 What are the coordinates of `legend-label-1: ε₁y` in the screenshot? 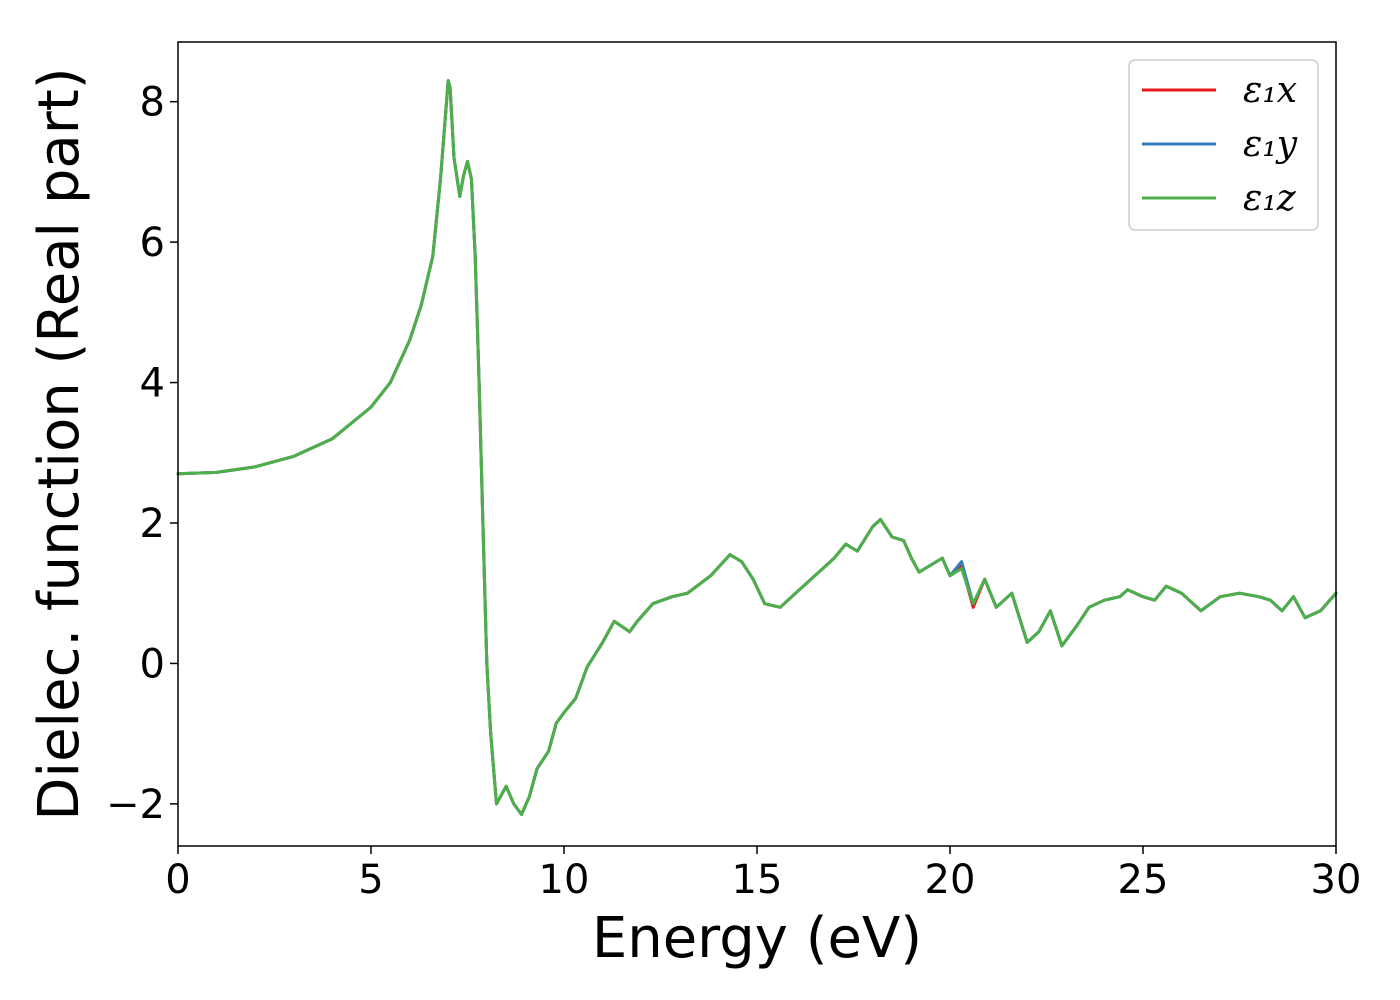 It's located at (1270, 144).